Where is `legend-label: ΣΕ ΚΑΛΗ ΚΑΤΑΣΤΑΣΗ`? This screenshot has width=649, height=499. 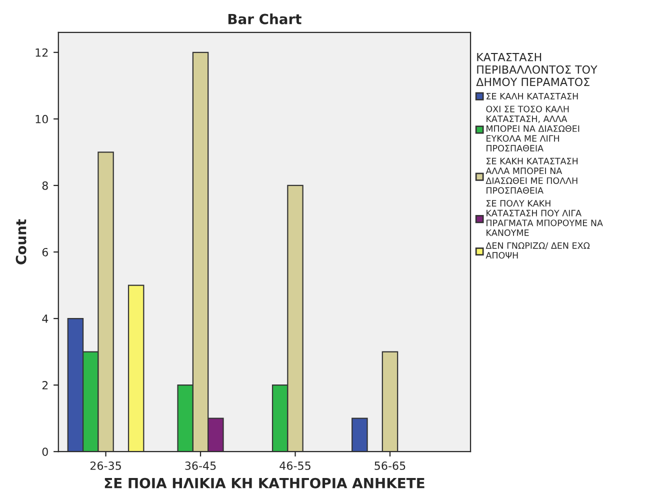
legend-label: ΣΕ ΚΑΛΗ ΚΑΤΑΣΤΑΣΗ is located at coordinates (532, 96).